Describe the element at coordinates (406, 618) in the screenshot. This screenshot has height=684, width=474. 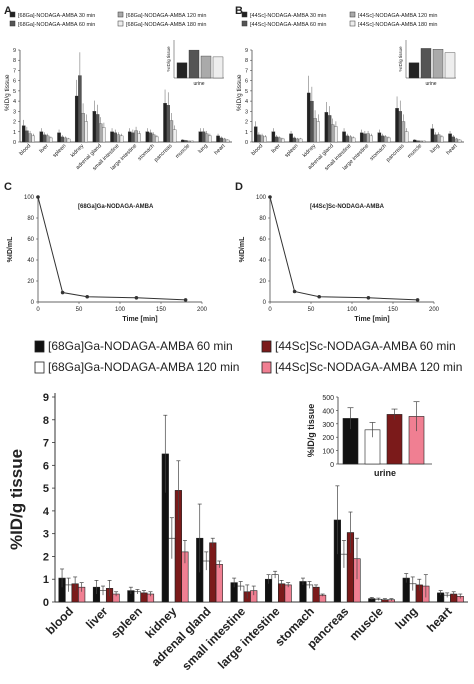
I see `x-tick-label: lung` at that location.